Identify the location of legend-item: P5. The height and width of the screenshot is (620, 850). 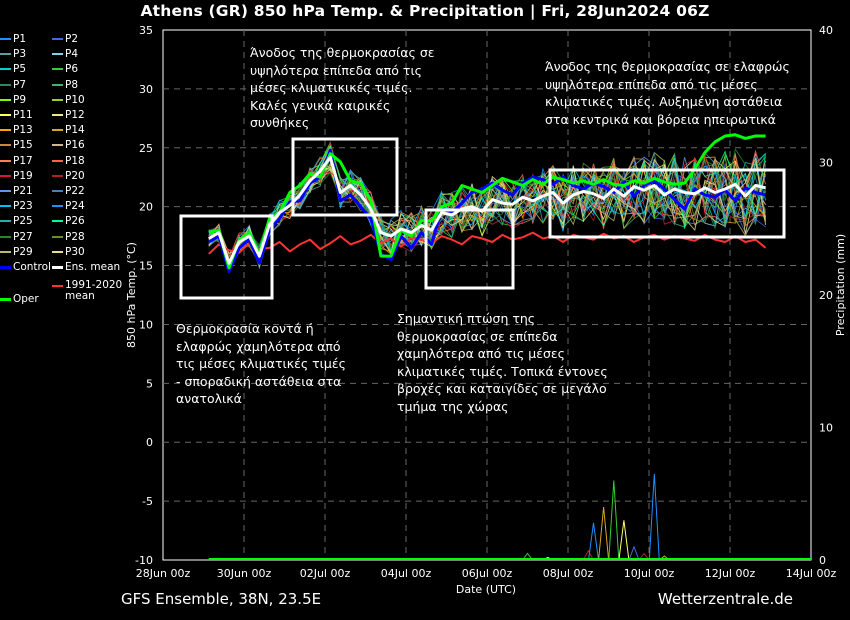
(13, 69).